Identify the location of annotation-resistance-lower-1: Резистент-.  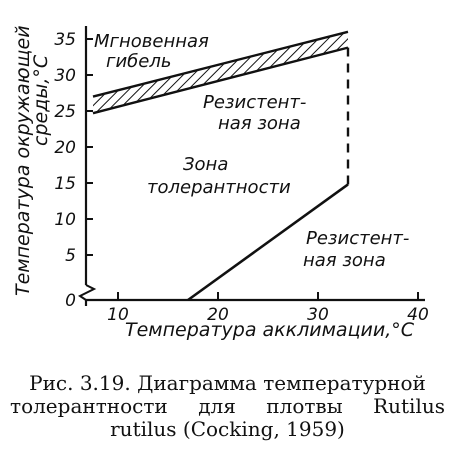
(357, 238).